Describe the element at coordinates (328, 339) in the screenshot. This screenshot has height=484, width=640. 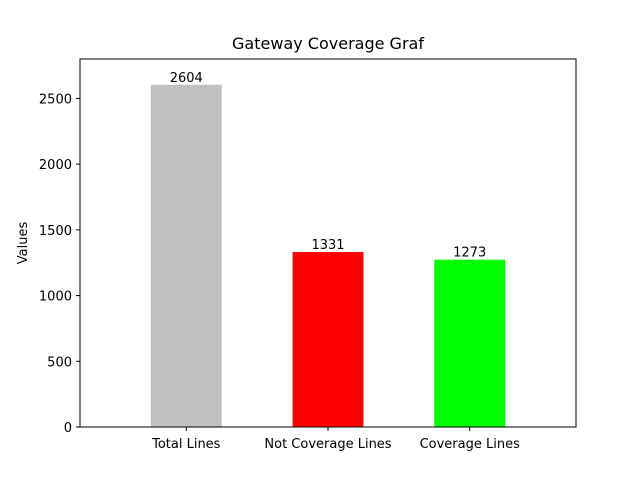
I see `bar-not-coverage-lines` at that location.